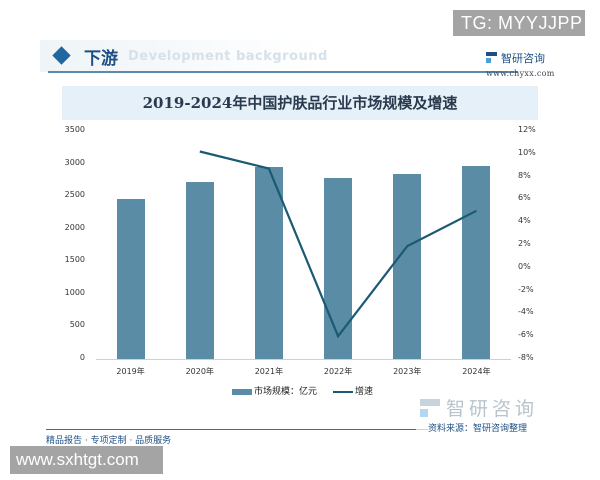 This screenshot has width=600, height=480. What do you see at coordinates (524, 198) in the screenshot?
I see `y-right-tick-label: 6%` at bounding box center [524, 198].